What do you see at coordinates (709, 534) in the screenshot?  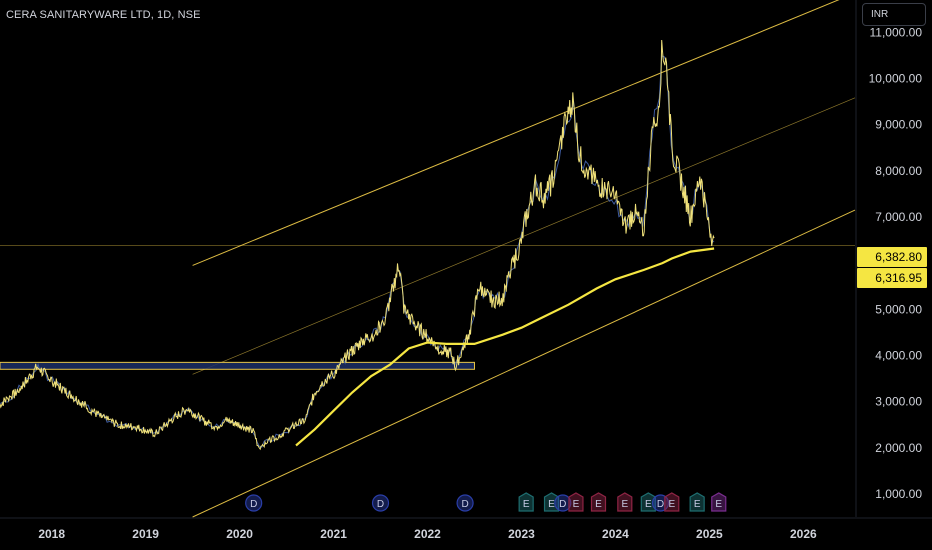 I see `x-tick-label: 2025` at bounding box center [709, 534].